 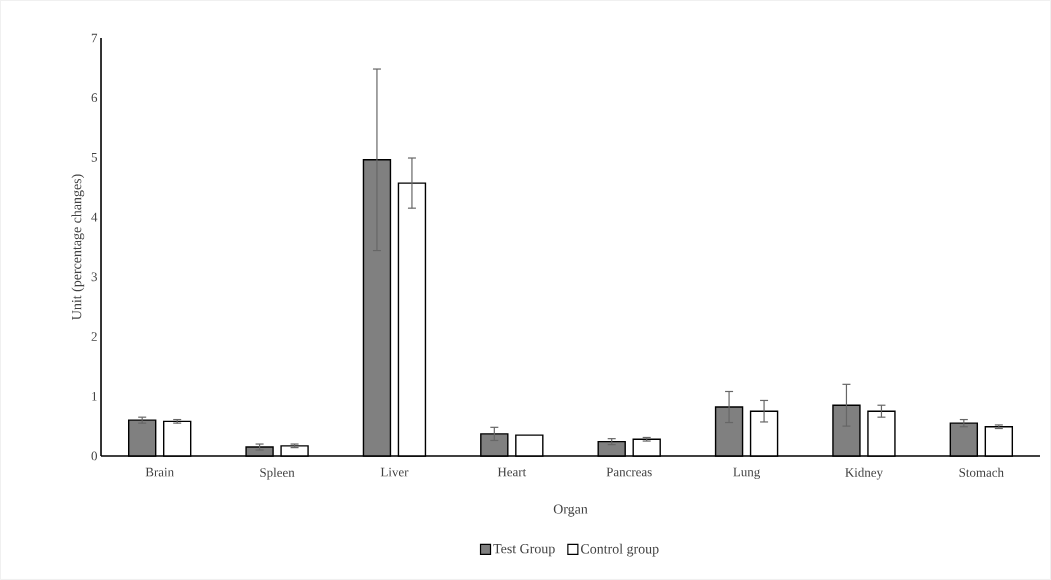 What do you see at coordinates (94, 38) in the screenshot?
I see `y-tick-label: 7` at bounding box center [94, 38].